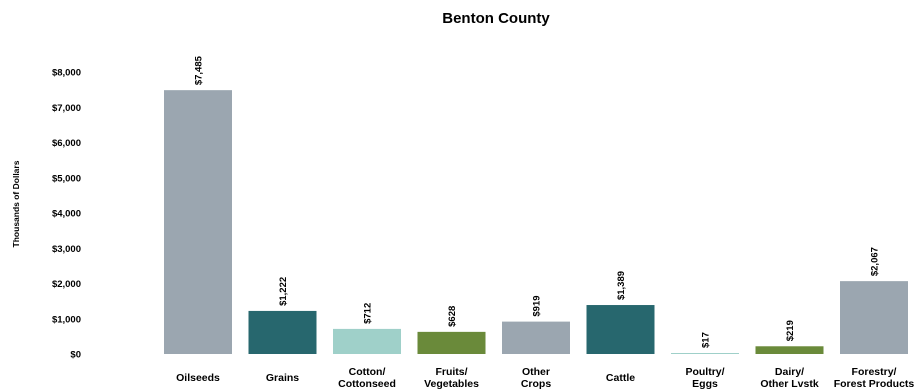 The height and width of the screenshot is (392, 916). What do you see at coordinates (536, 372) in the screenshot?
I see `x-tick-label-line: Other` at bounding box center [536, 372].